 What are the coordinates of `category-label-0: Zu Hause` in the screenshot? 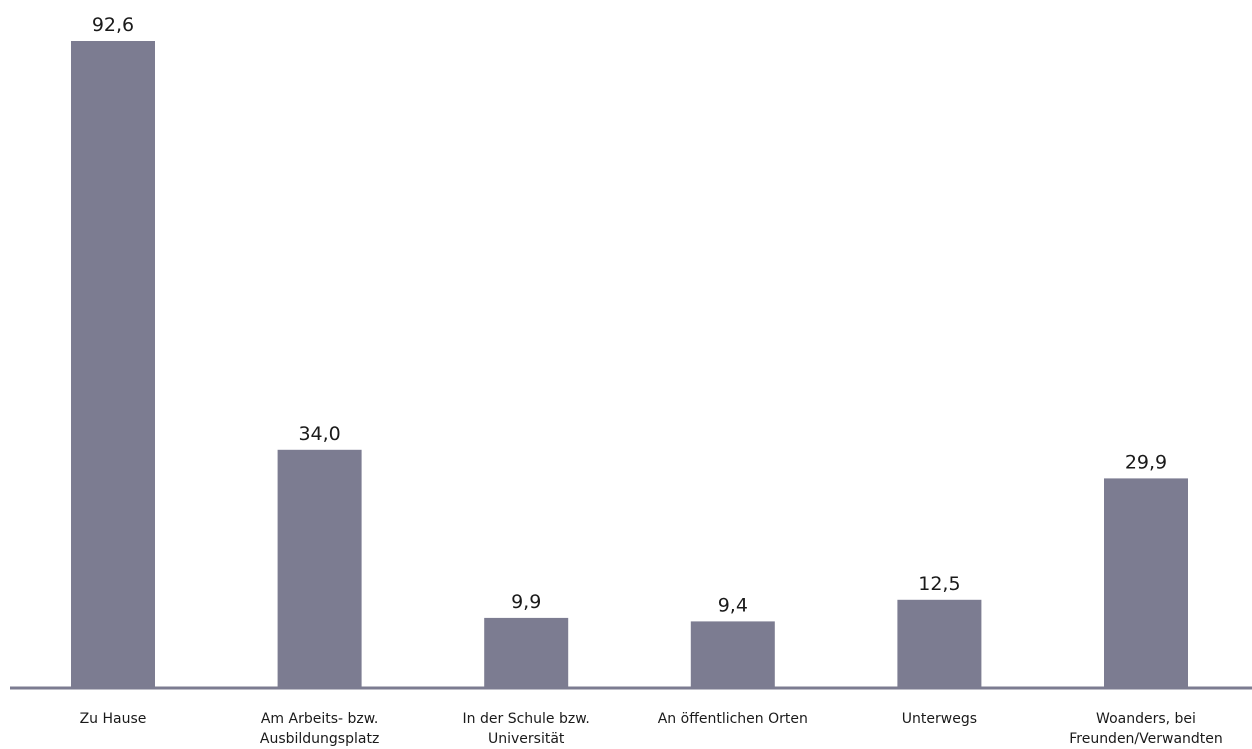 It's located at (113, 719).